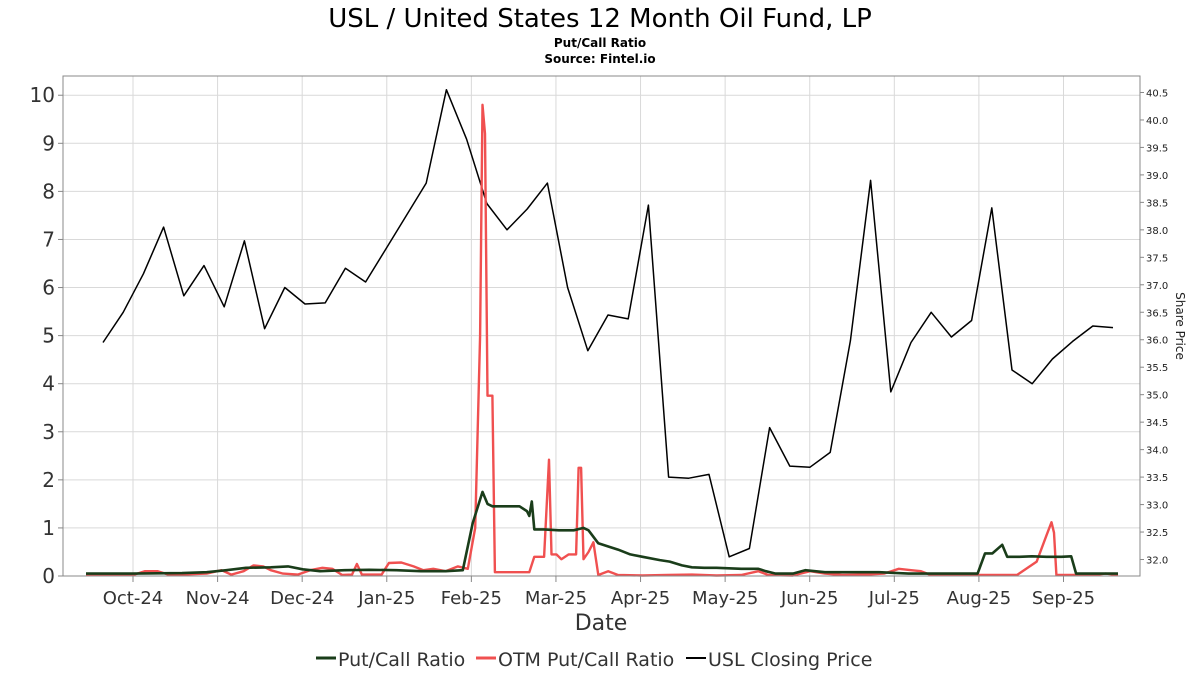 The width and height of the screenshot is (1200, 675). Describe the element at coordinates (1180, 326) in the screenshot. I see `y2-axis-label: Share Price` at that location.